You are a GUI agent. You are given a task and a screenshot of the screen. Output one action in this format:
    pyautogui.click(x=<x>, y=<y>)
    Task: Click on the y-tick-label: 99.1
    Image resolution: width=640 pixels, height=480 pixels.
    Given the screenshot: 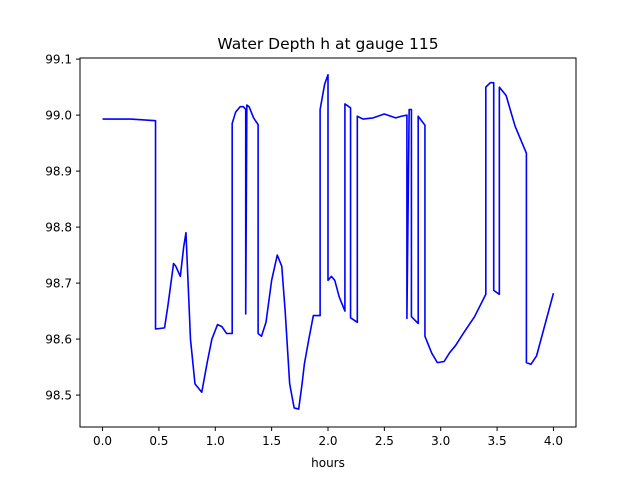 What is the action you would take?
    pyautogui.click(x=58, y=60)
    